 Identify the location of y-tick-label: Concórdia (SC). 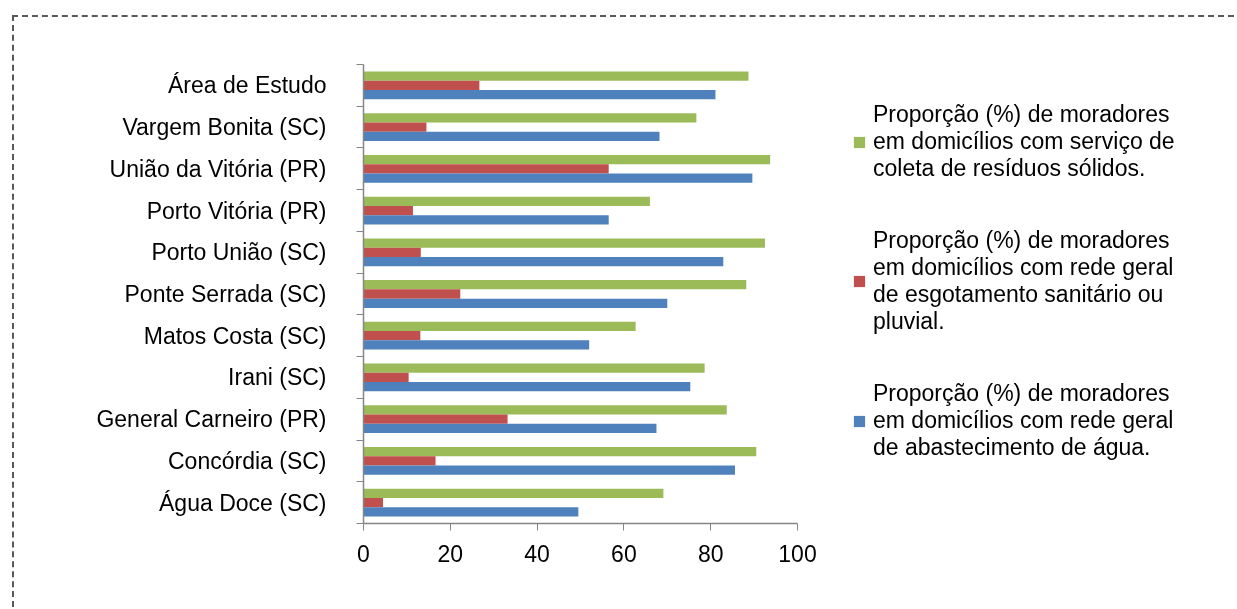
(247, 460).